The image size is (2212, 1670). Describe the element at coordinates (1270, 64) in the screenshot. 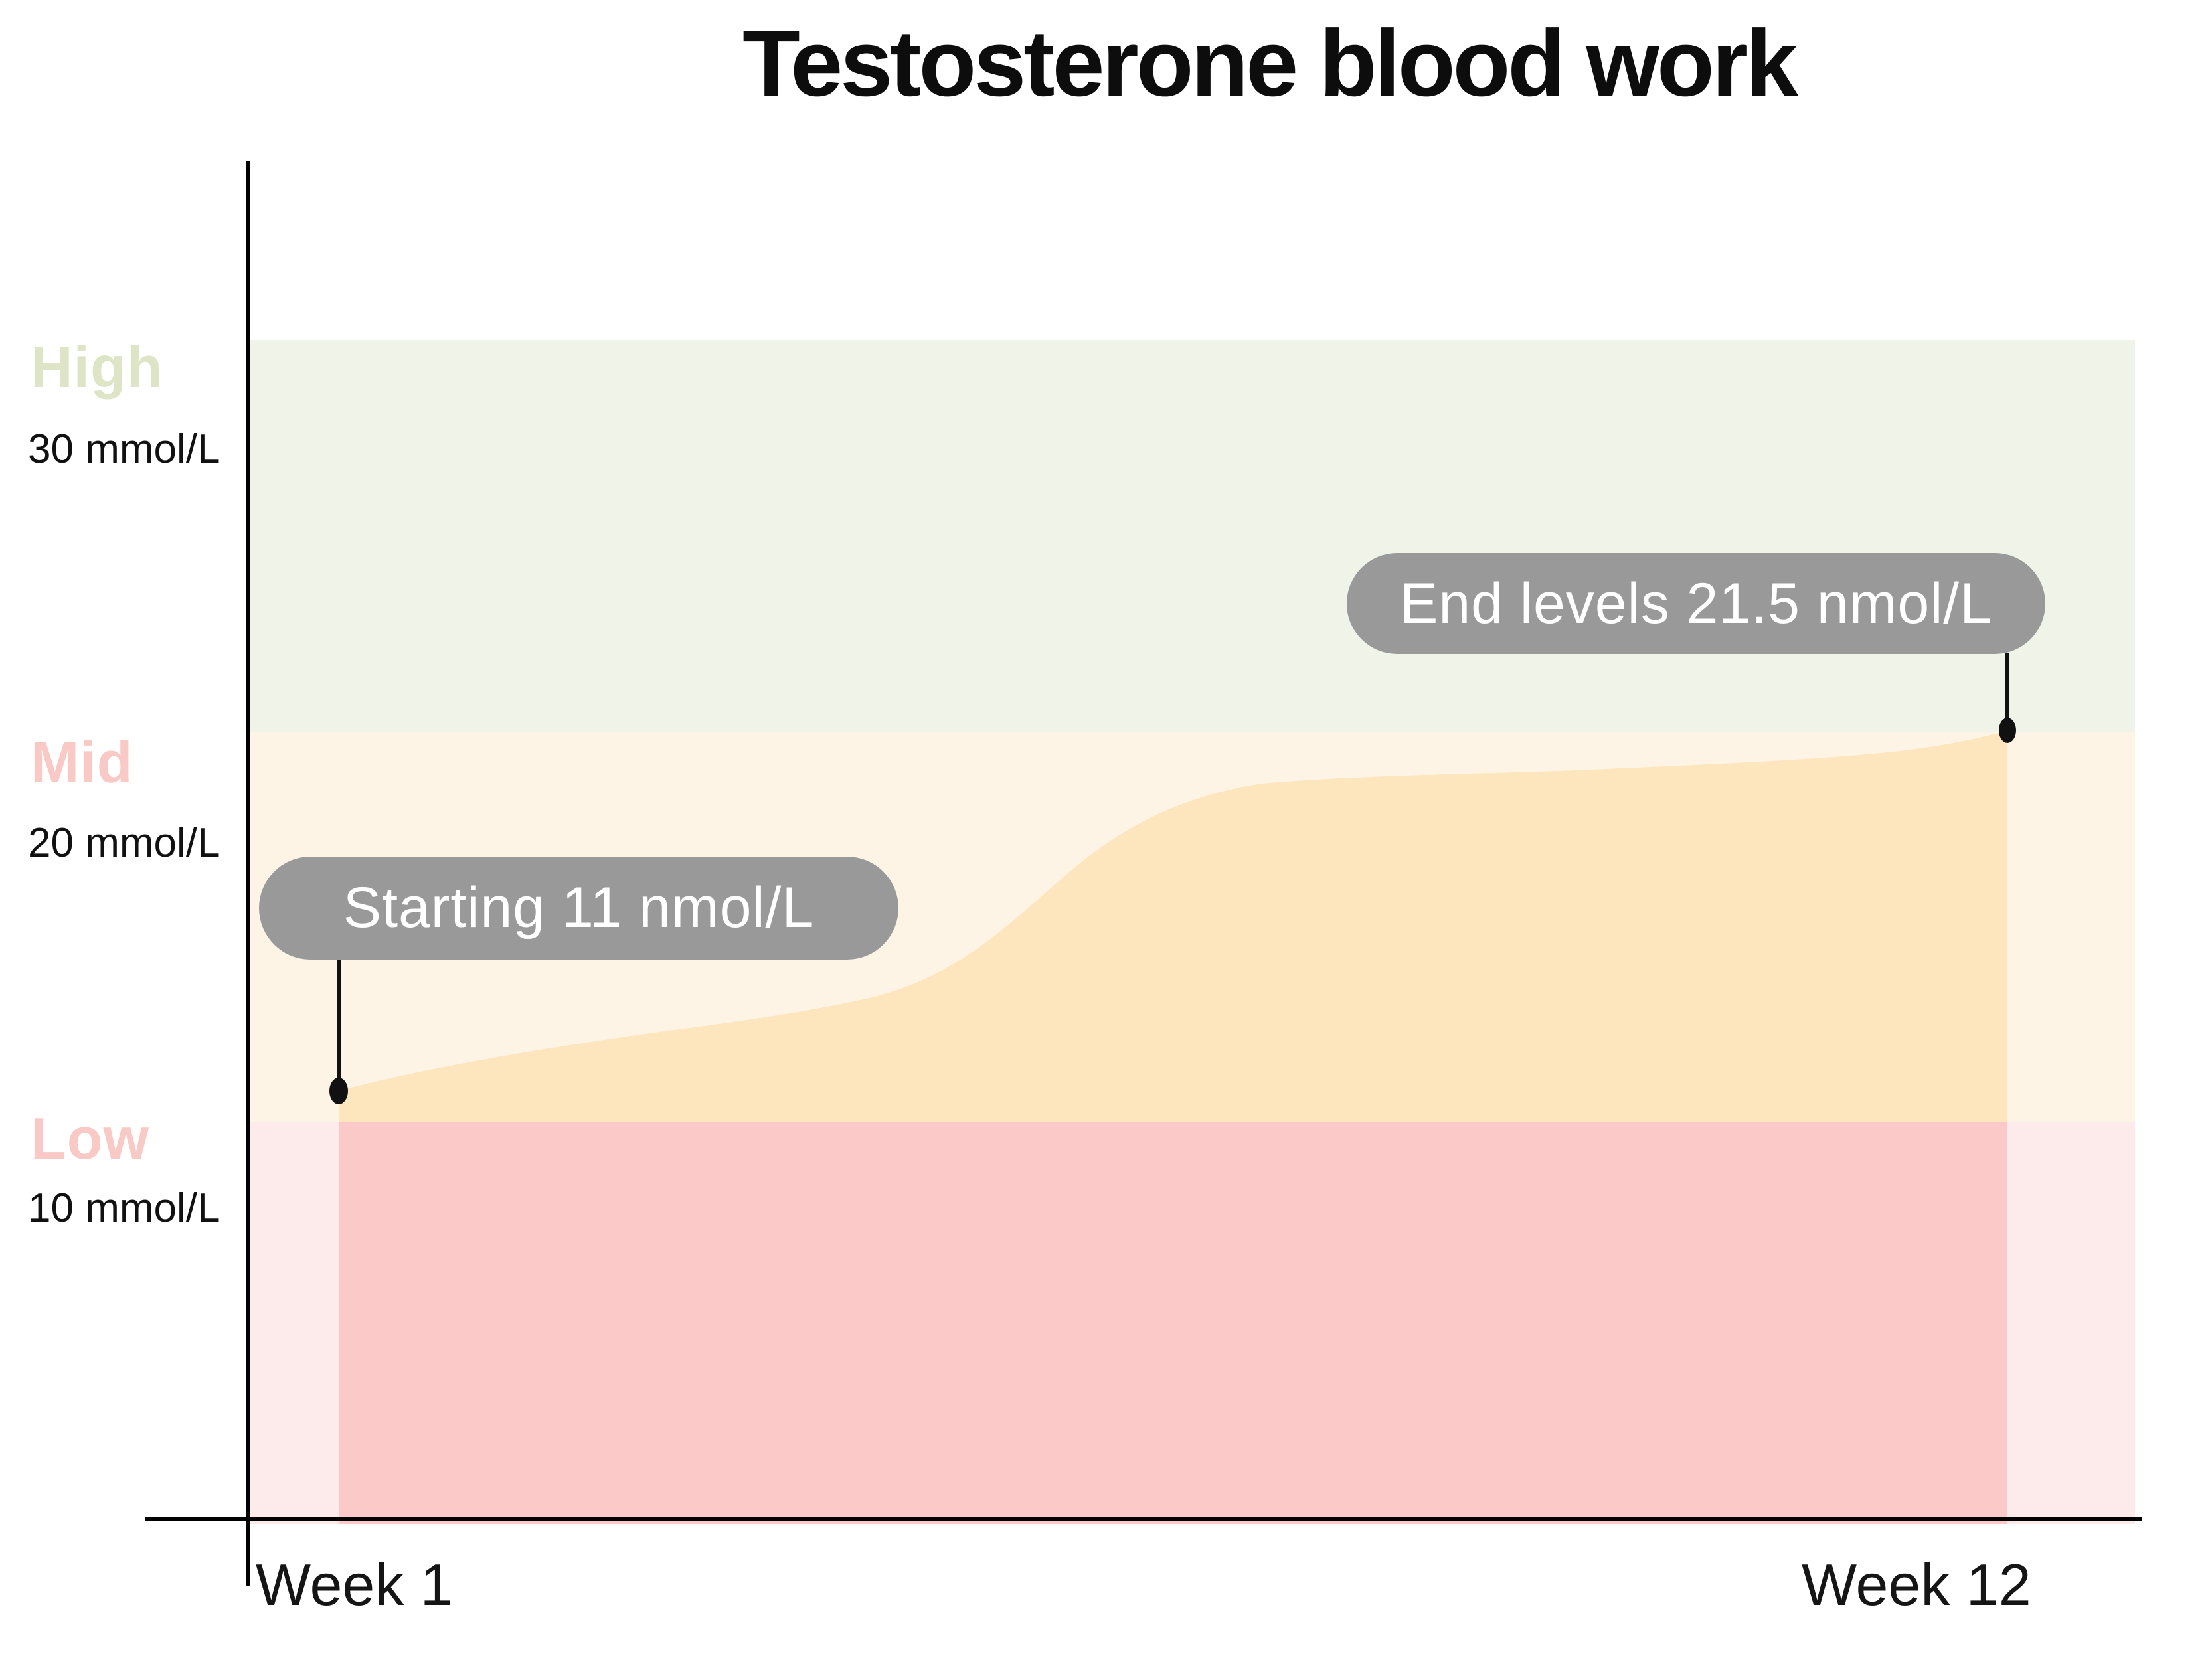

I see `page-title: Testosterone blood work` at that location.